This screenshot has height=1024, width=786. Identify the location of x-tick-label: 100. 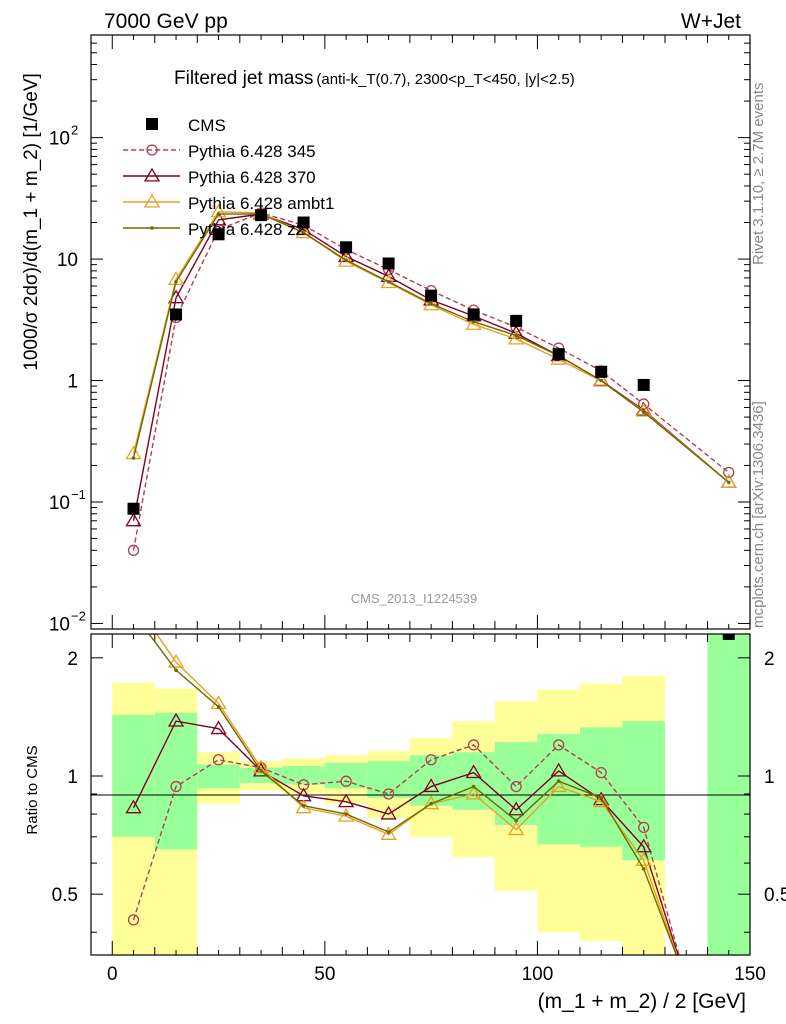
(538, 974).